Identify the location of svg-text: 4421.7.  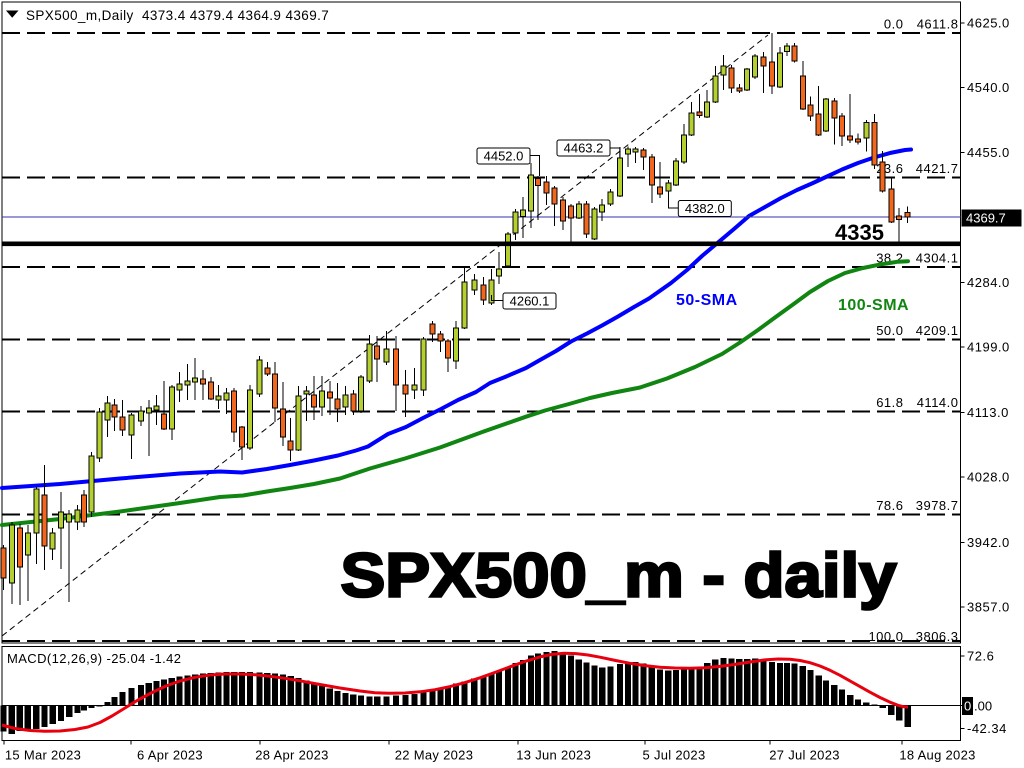
(937, 168).